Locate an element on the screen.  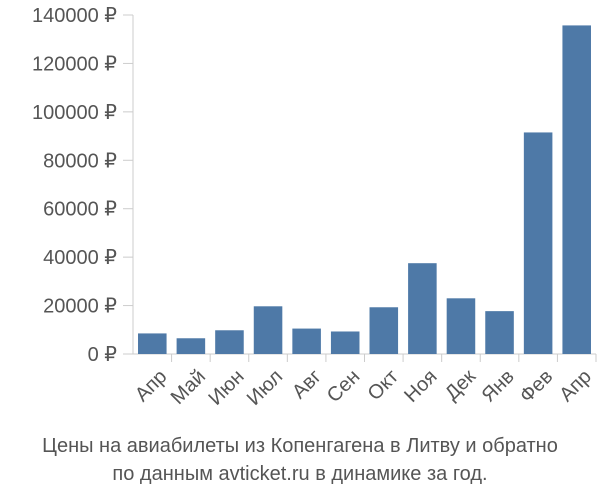
x-tick-label: Июл is located at coordinates (265, 388).